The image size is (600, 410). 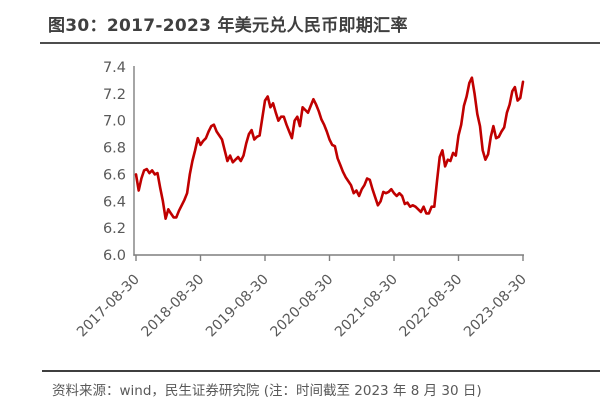 What do you see at coordinates (114, 229) in the screenshot?
I see `y-tick-label: 6.2` at bounding box center [114, 229].